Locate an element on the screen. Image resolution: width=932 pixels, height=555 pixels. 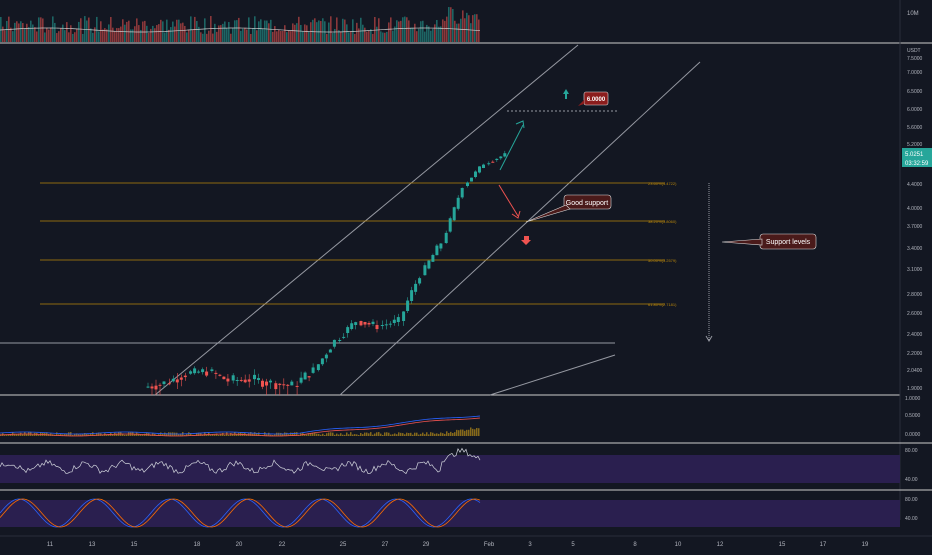
support-levels-label: Support levels is located at coordinates (788, 242).